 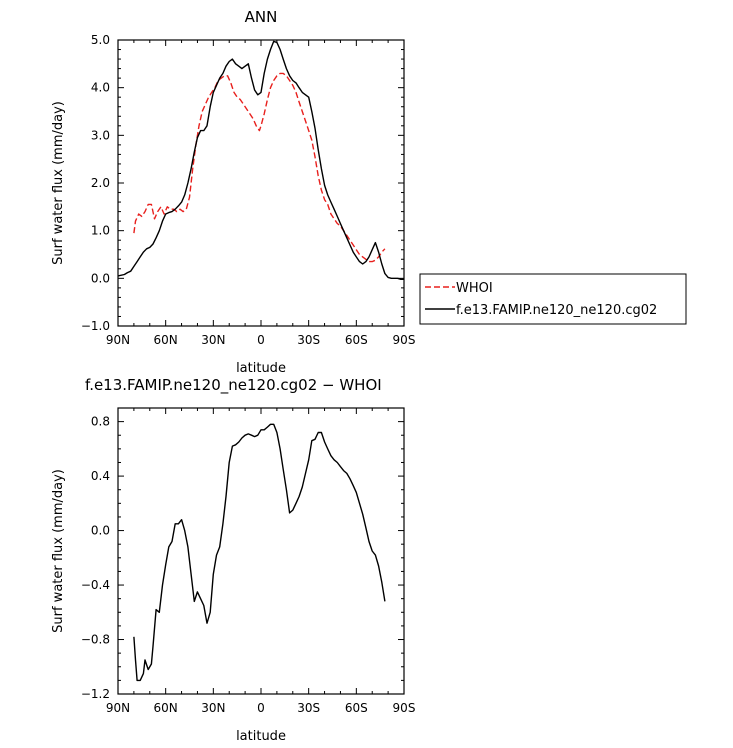 I want to click on y-tick-label: 0.4, so click(x=100, y=476).